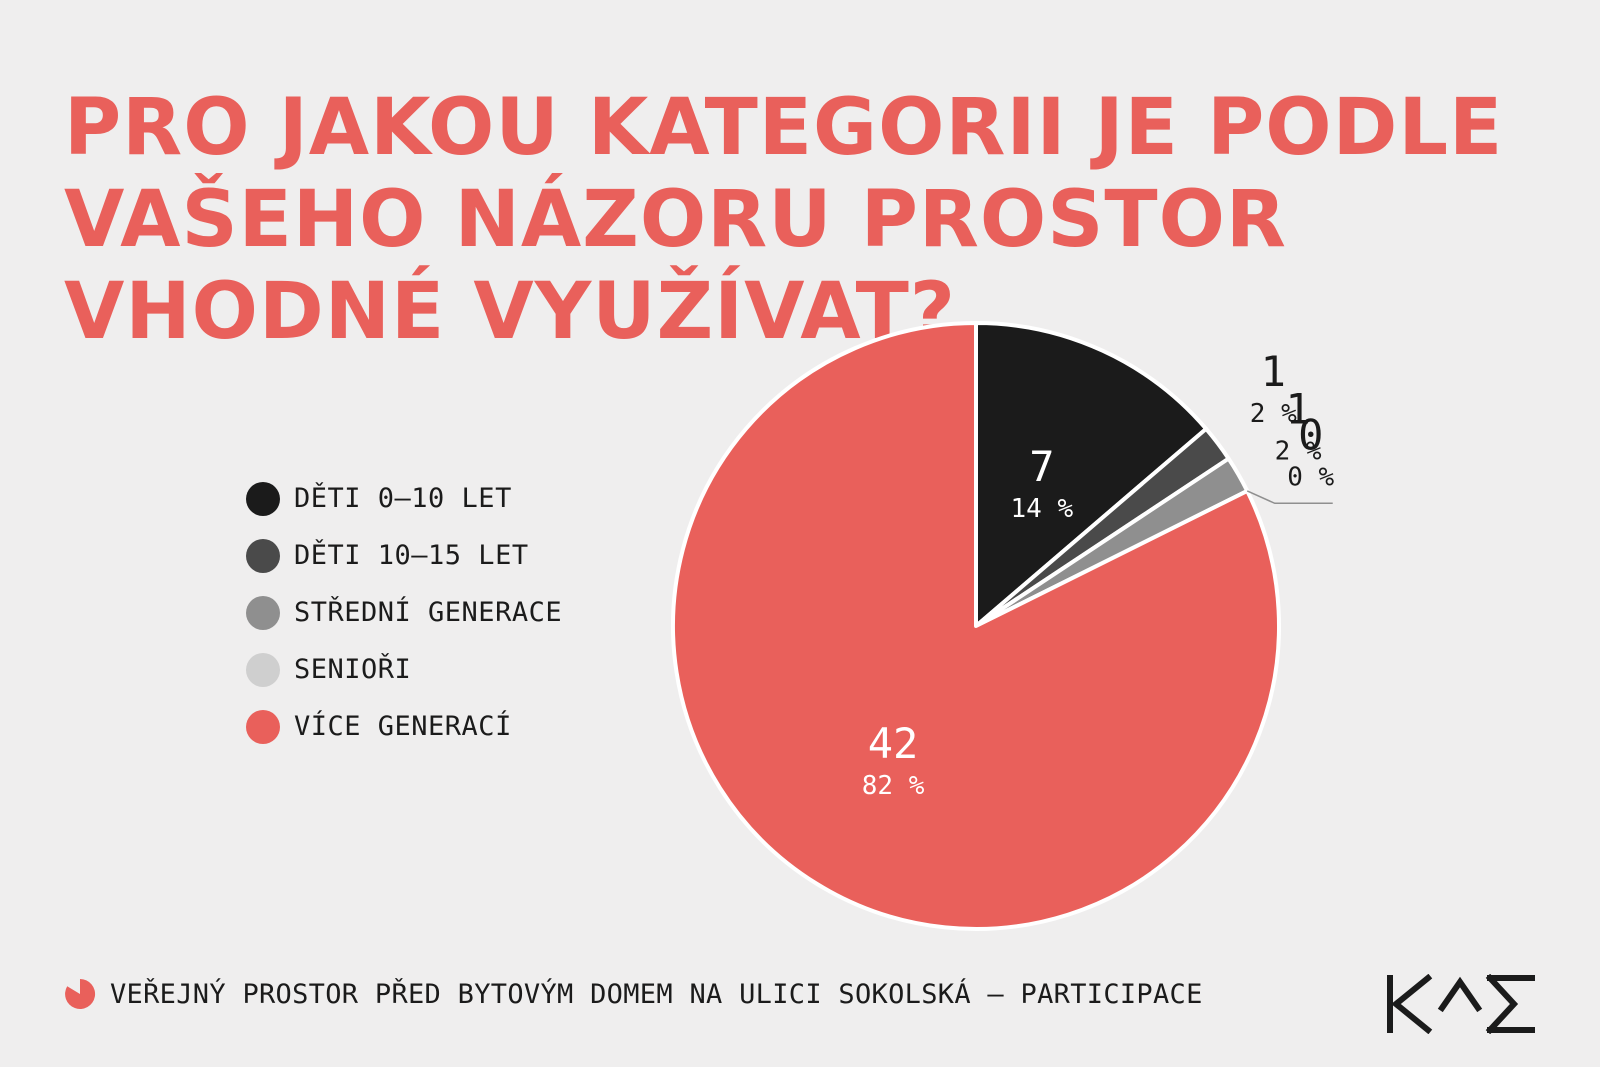 The image size is (1600, 1067). Describe the element at coordinates (428, 612) in the screenshot. I see `legend-label: STŘEDNÍ GENERACE` at that location.